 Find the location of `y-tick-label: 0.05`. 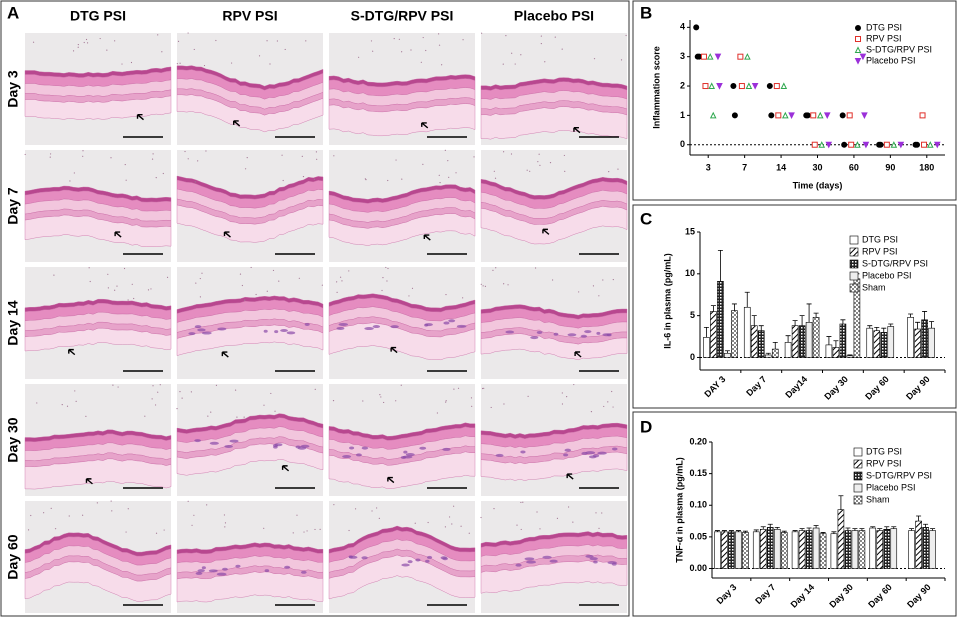

y-tick-label: 0.05 is located at coordinates (698, 536).